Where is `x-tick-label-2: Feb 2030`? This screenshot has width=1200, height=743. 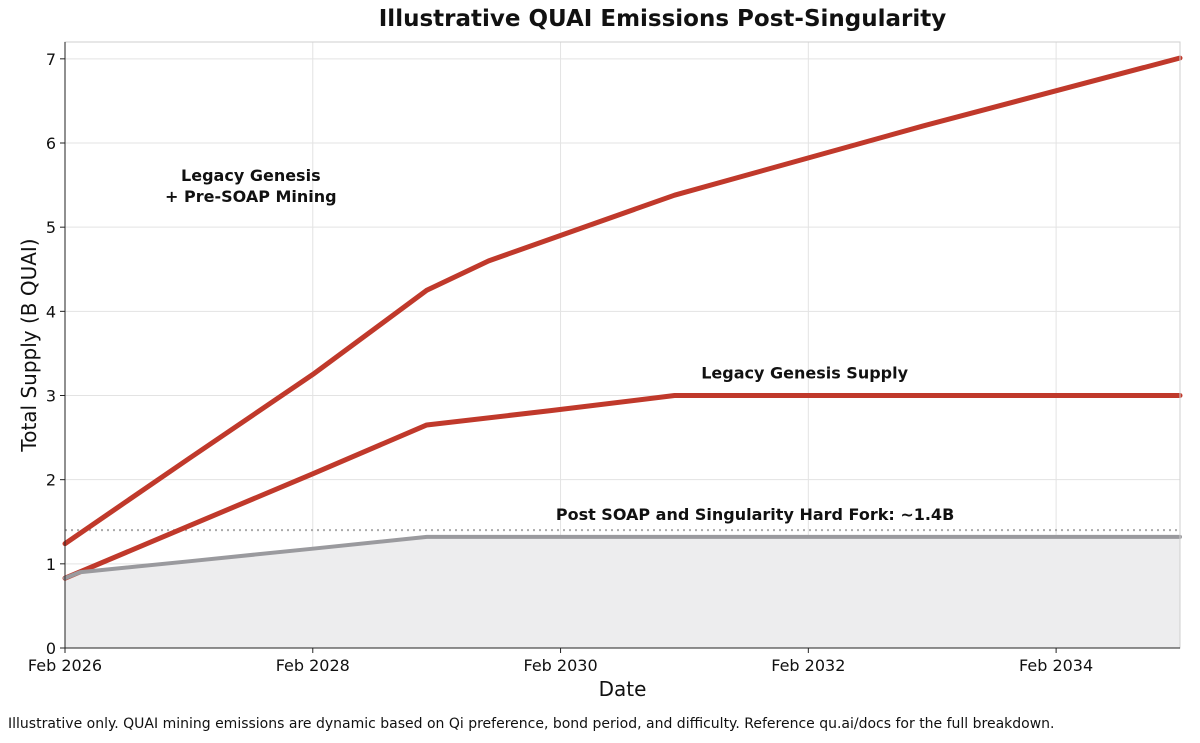 x-tick-label-2: Feb 2030 is located at coordinates (560, 665).